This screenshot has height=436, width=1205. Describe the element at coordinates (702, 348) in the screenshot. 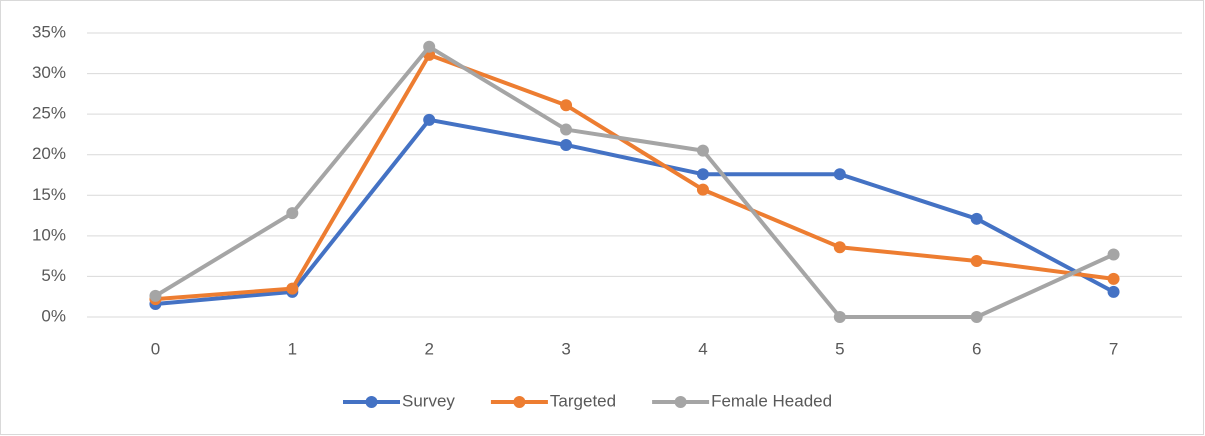

I see `x-tick-label: 4` at that location.